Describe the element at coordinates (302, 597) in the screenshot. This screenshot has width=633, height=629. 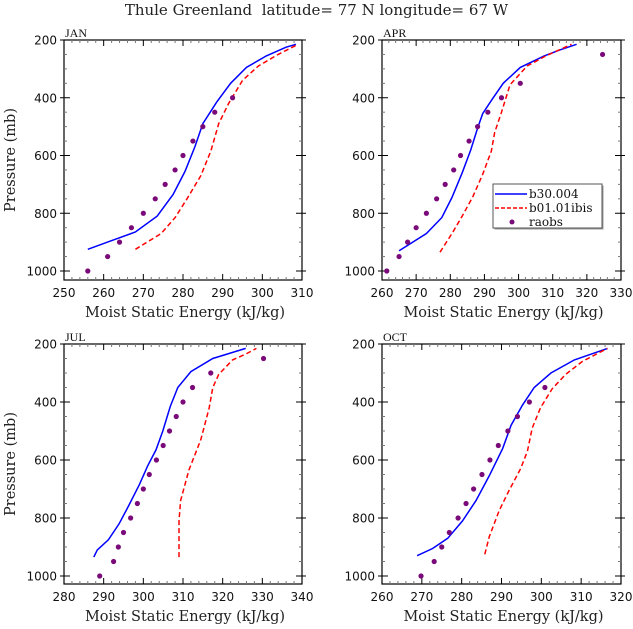
I see `x-tick-label: 340` at that location.